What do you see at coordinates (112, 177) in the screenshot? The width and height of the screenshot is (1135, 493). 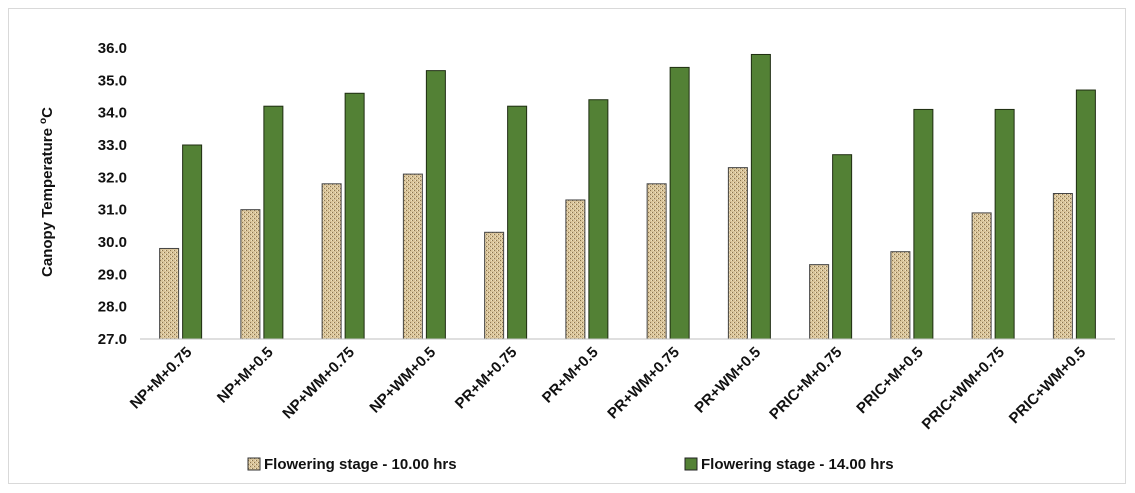 I see `y-tick-label: 32.0` at bounding box center [112, 177].